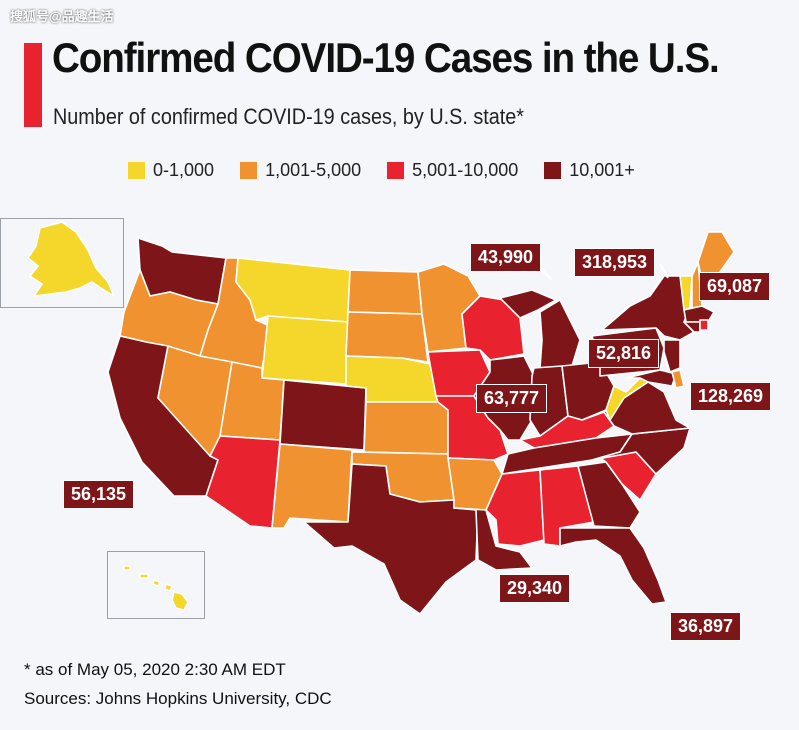 Image resolution: width=799 pixels, height=730 pixels. I want to click on state-nc, so click(641, 451).